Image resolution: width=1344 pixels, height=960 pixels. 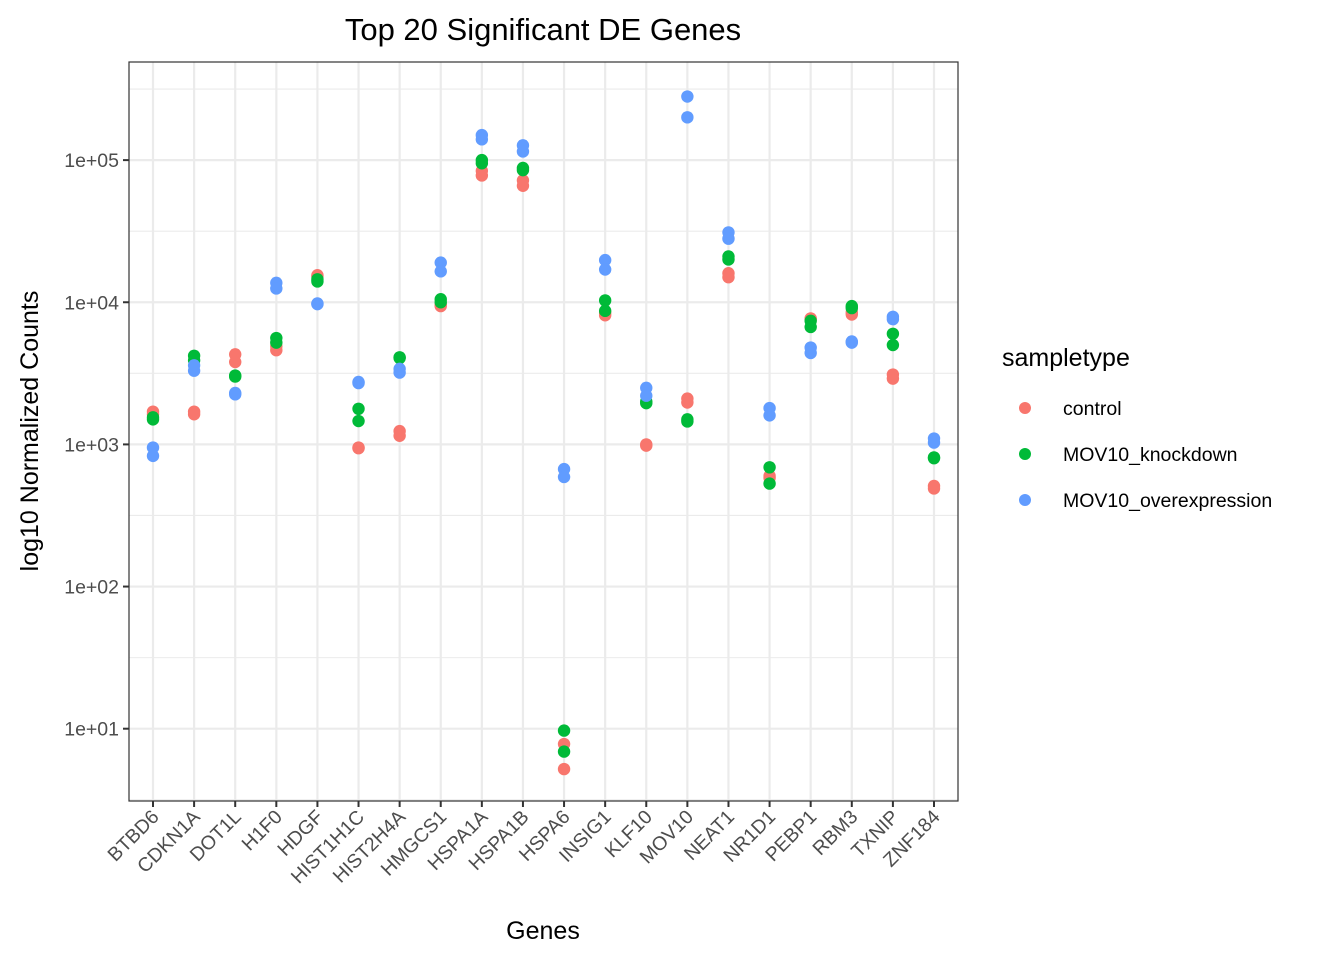 What do you see at coordinates (1025, 454) in the screenshot?
I see `legend-key-mov10-knockdown` at bounding box center [1025, 454].